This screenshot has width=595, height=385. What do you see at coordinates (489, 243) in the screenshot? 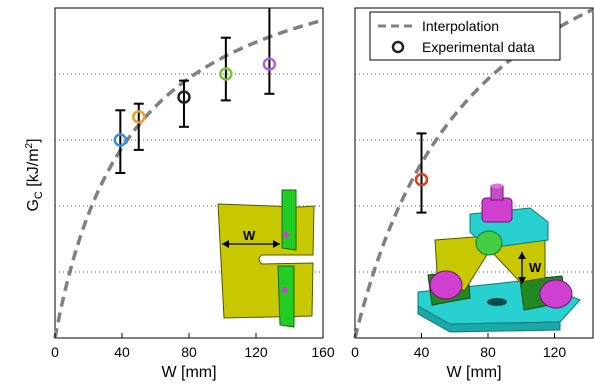
I see `fixture-top-roller` at bounding box center [489, 243].